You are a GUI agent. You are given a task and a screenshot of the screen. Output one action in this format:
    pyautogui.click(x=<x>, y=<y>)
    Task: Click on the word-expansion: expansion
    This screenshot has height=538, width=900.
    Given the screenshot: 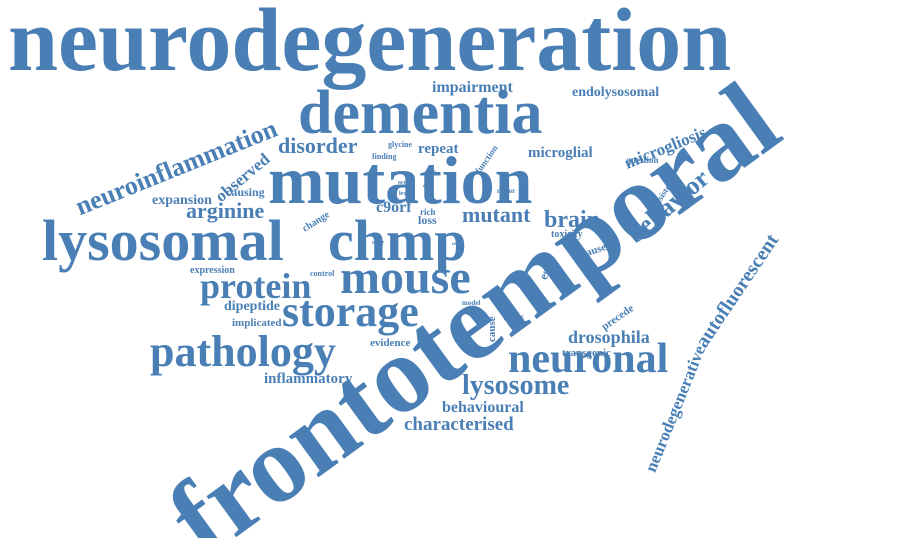 What is the action you would take?
    pyautogui.click(x=182, y=200)
    